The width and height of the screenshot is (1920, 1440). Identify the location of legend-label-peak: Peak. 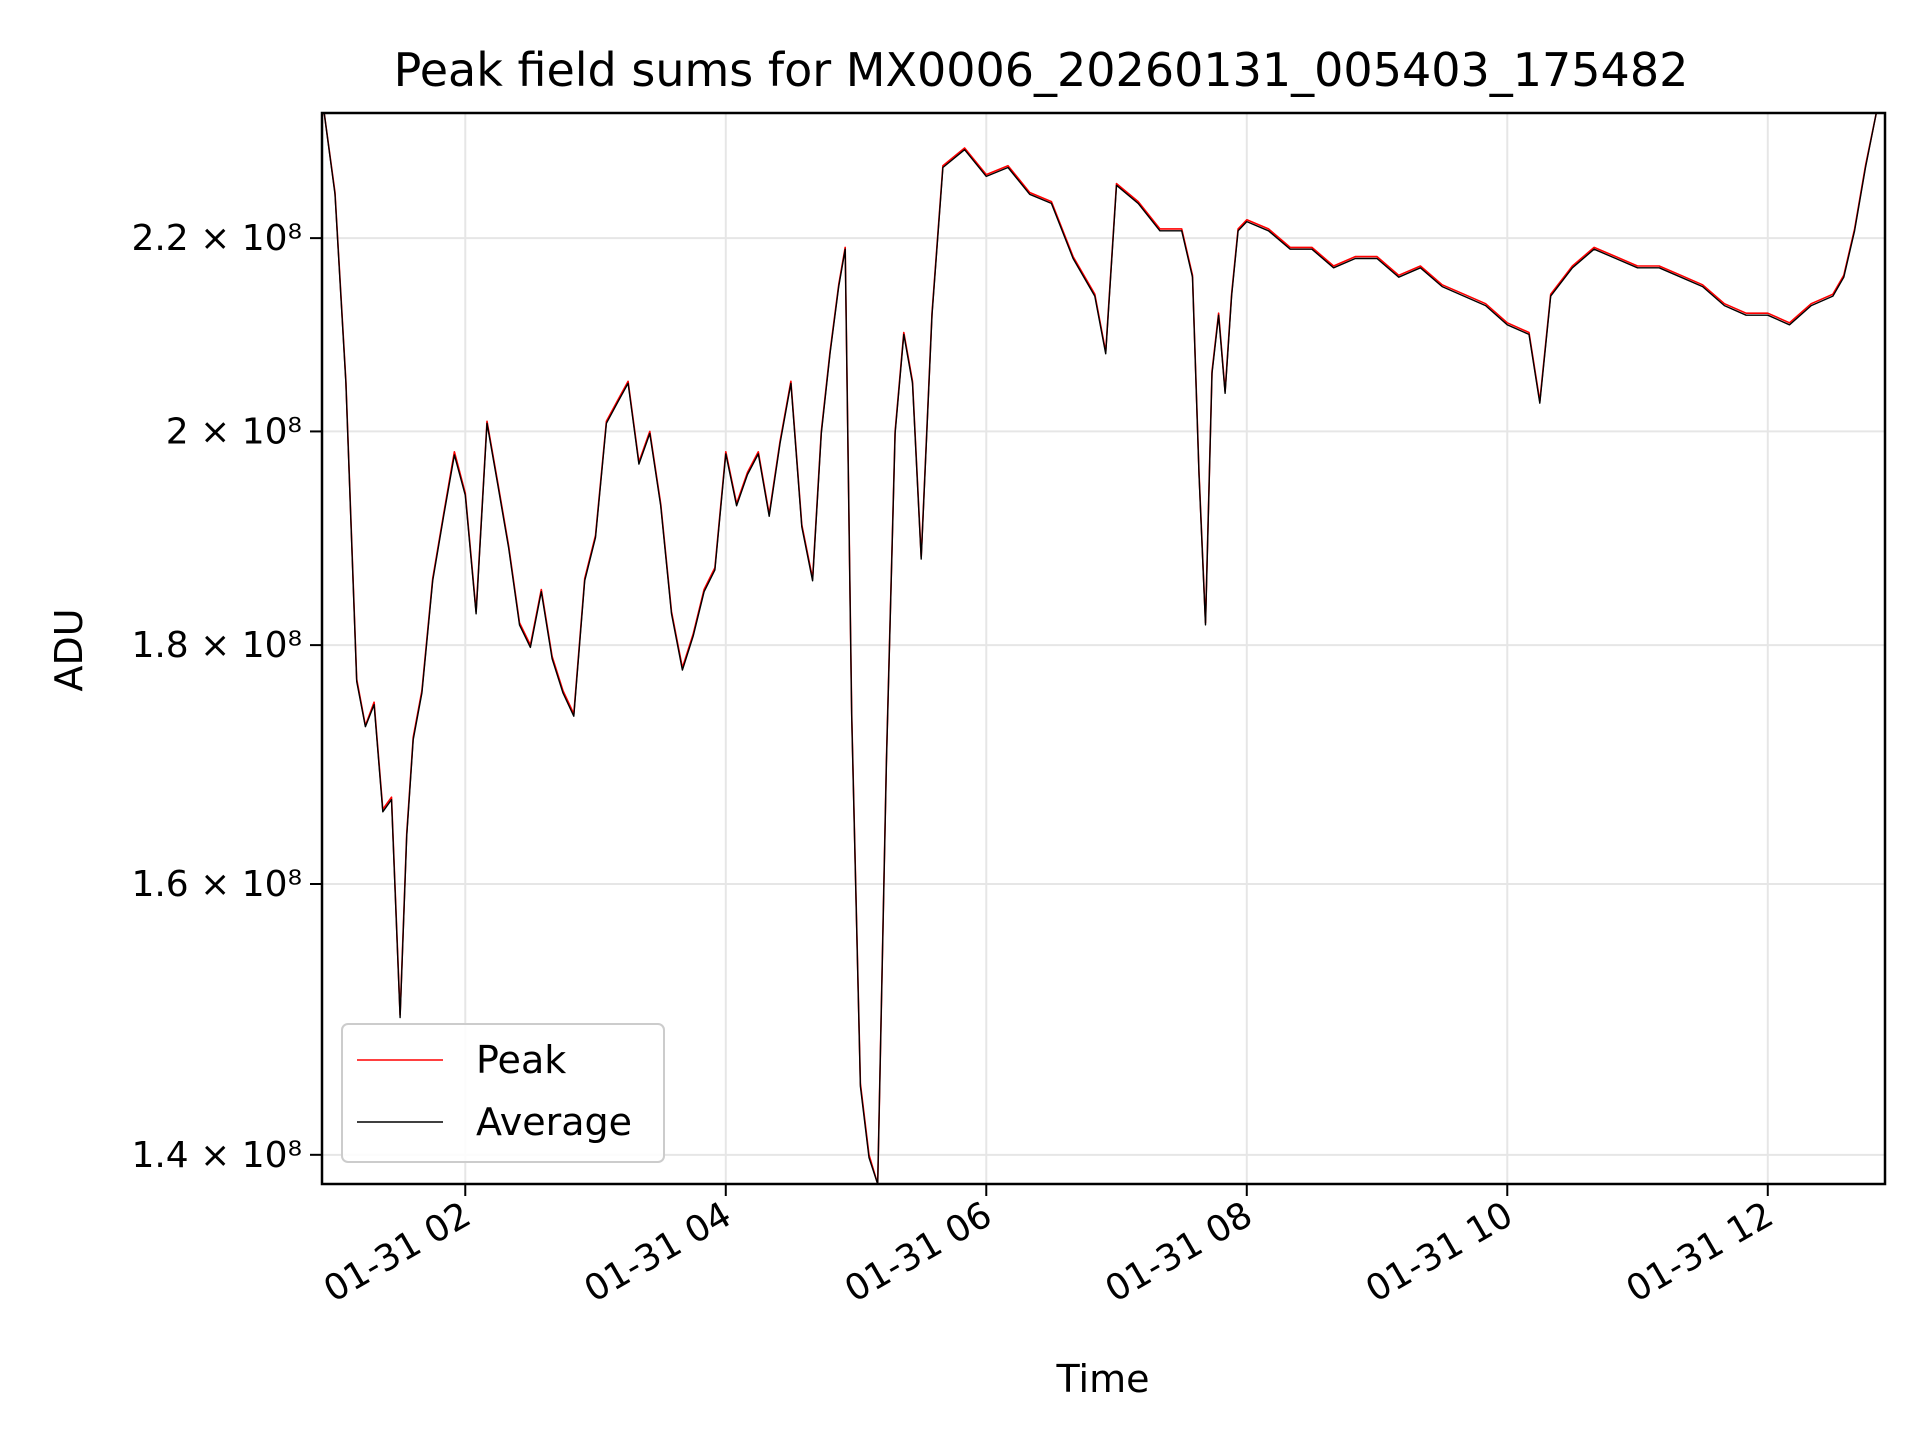
(521, 1060).